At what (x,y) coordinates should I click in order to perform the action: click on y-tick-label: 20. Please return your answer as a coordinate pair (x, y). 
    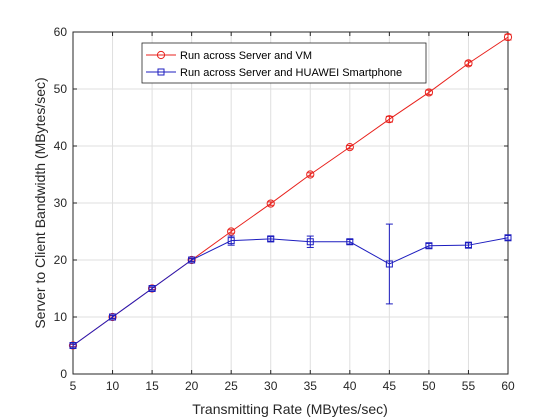
    Looking at the image, I should click on (61, 260).